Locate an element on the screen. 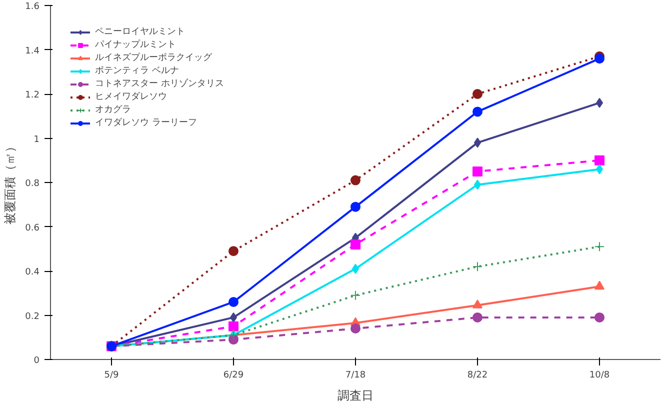 Image resolution: width=671 pixels, height=410 pixels. legend-label: ルイネズブルーポラクイッグ is located at coordinates (153, 58).